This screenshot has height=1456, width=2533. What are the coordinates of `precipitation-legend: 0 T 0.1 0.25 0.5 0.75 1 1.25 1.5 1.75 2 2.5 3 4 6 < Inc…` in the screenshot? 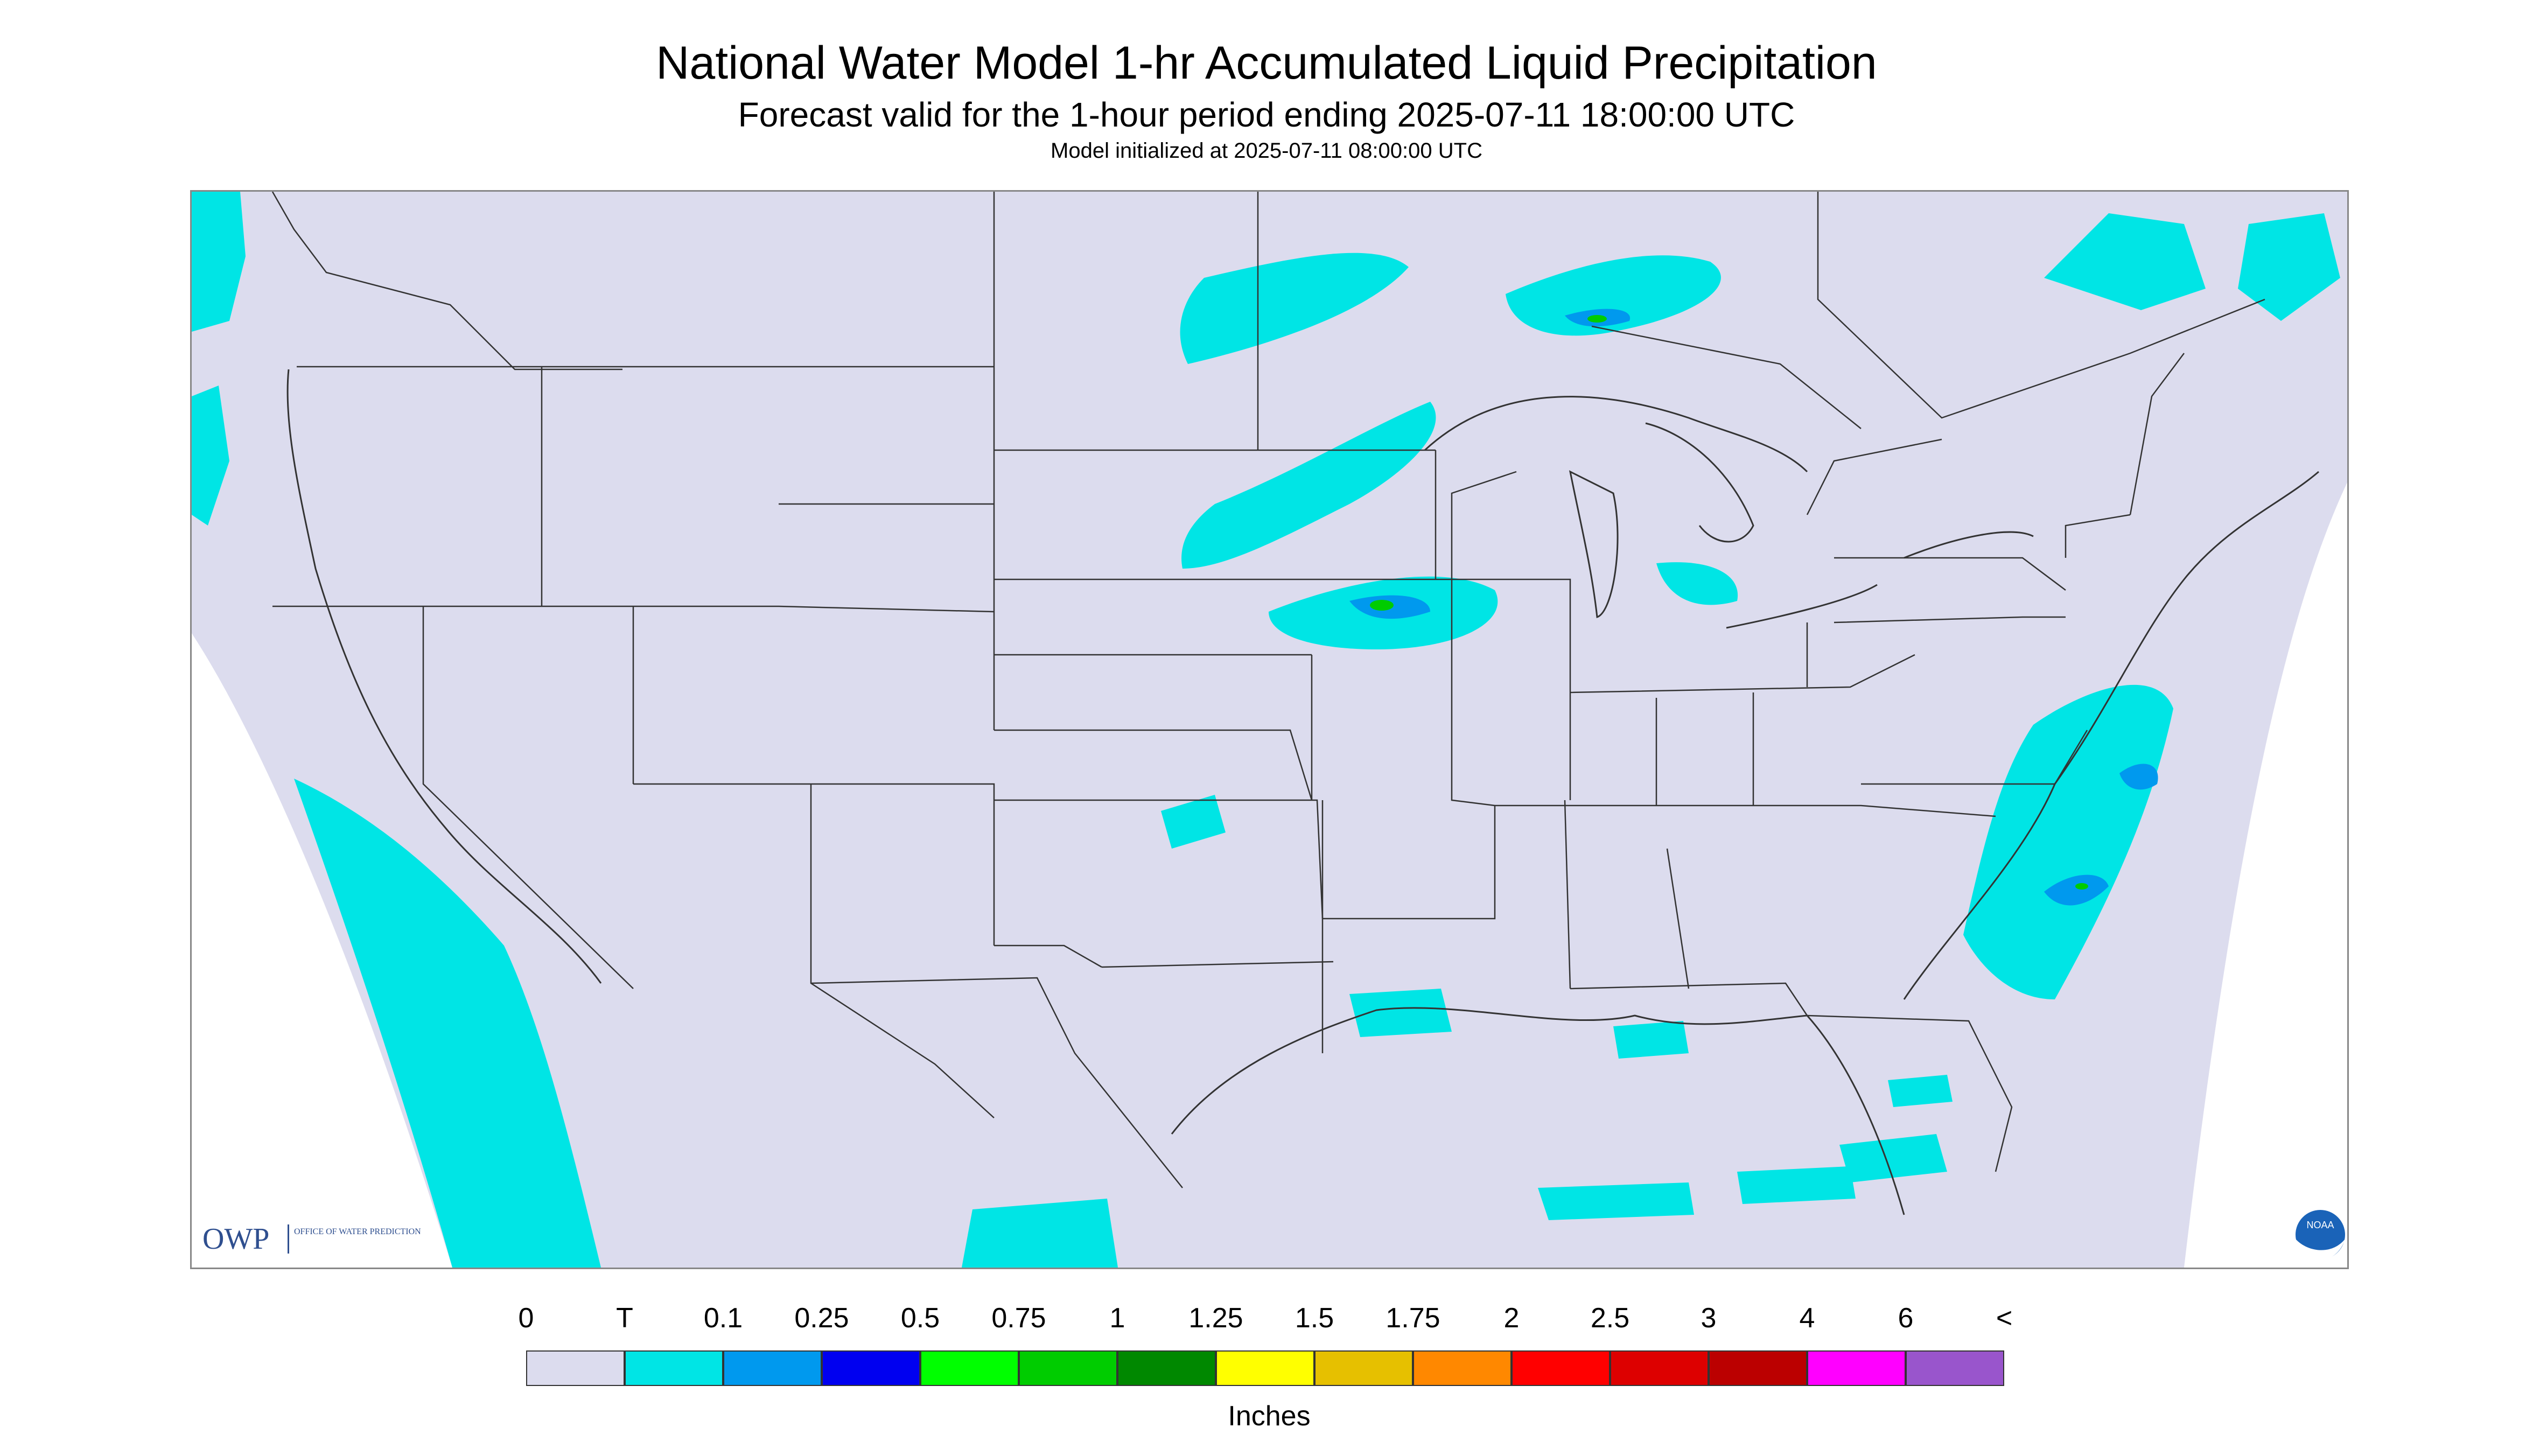 It's located at (1266, 1362).